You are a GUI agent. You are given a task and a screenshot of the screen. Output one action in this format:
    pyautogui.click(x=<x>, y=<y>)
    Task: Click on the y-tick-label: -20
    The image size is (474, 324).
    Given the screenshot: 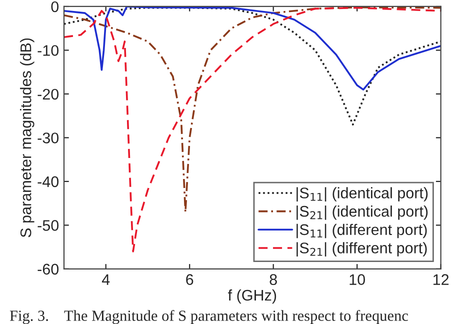 What is the action you would take?
    pyautogui.click(x=48, y=94)
    